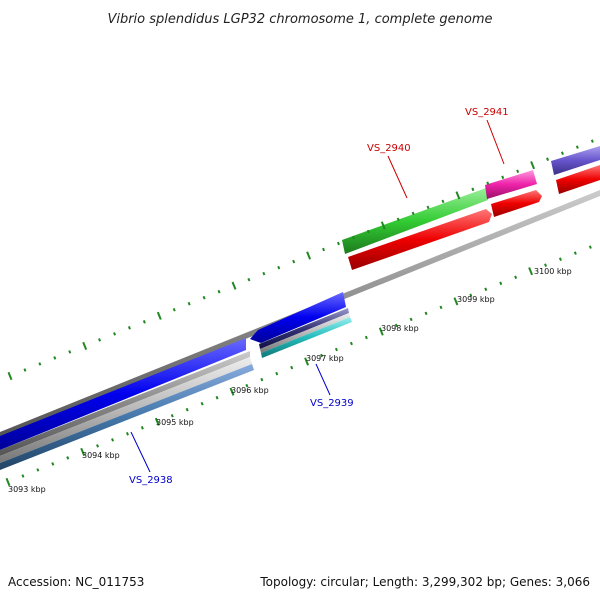  I want to click on tick-label: 3099 kbp, so click(476, 299).